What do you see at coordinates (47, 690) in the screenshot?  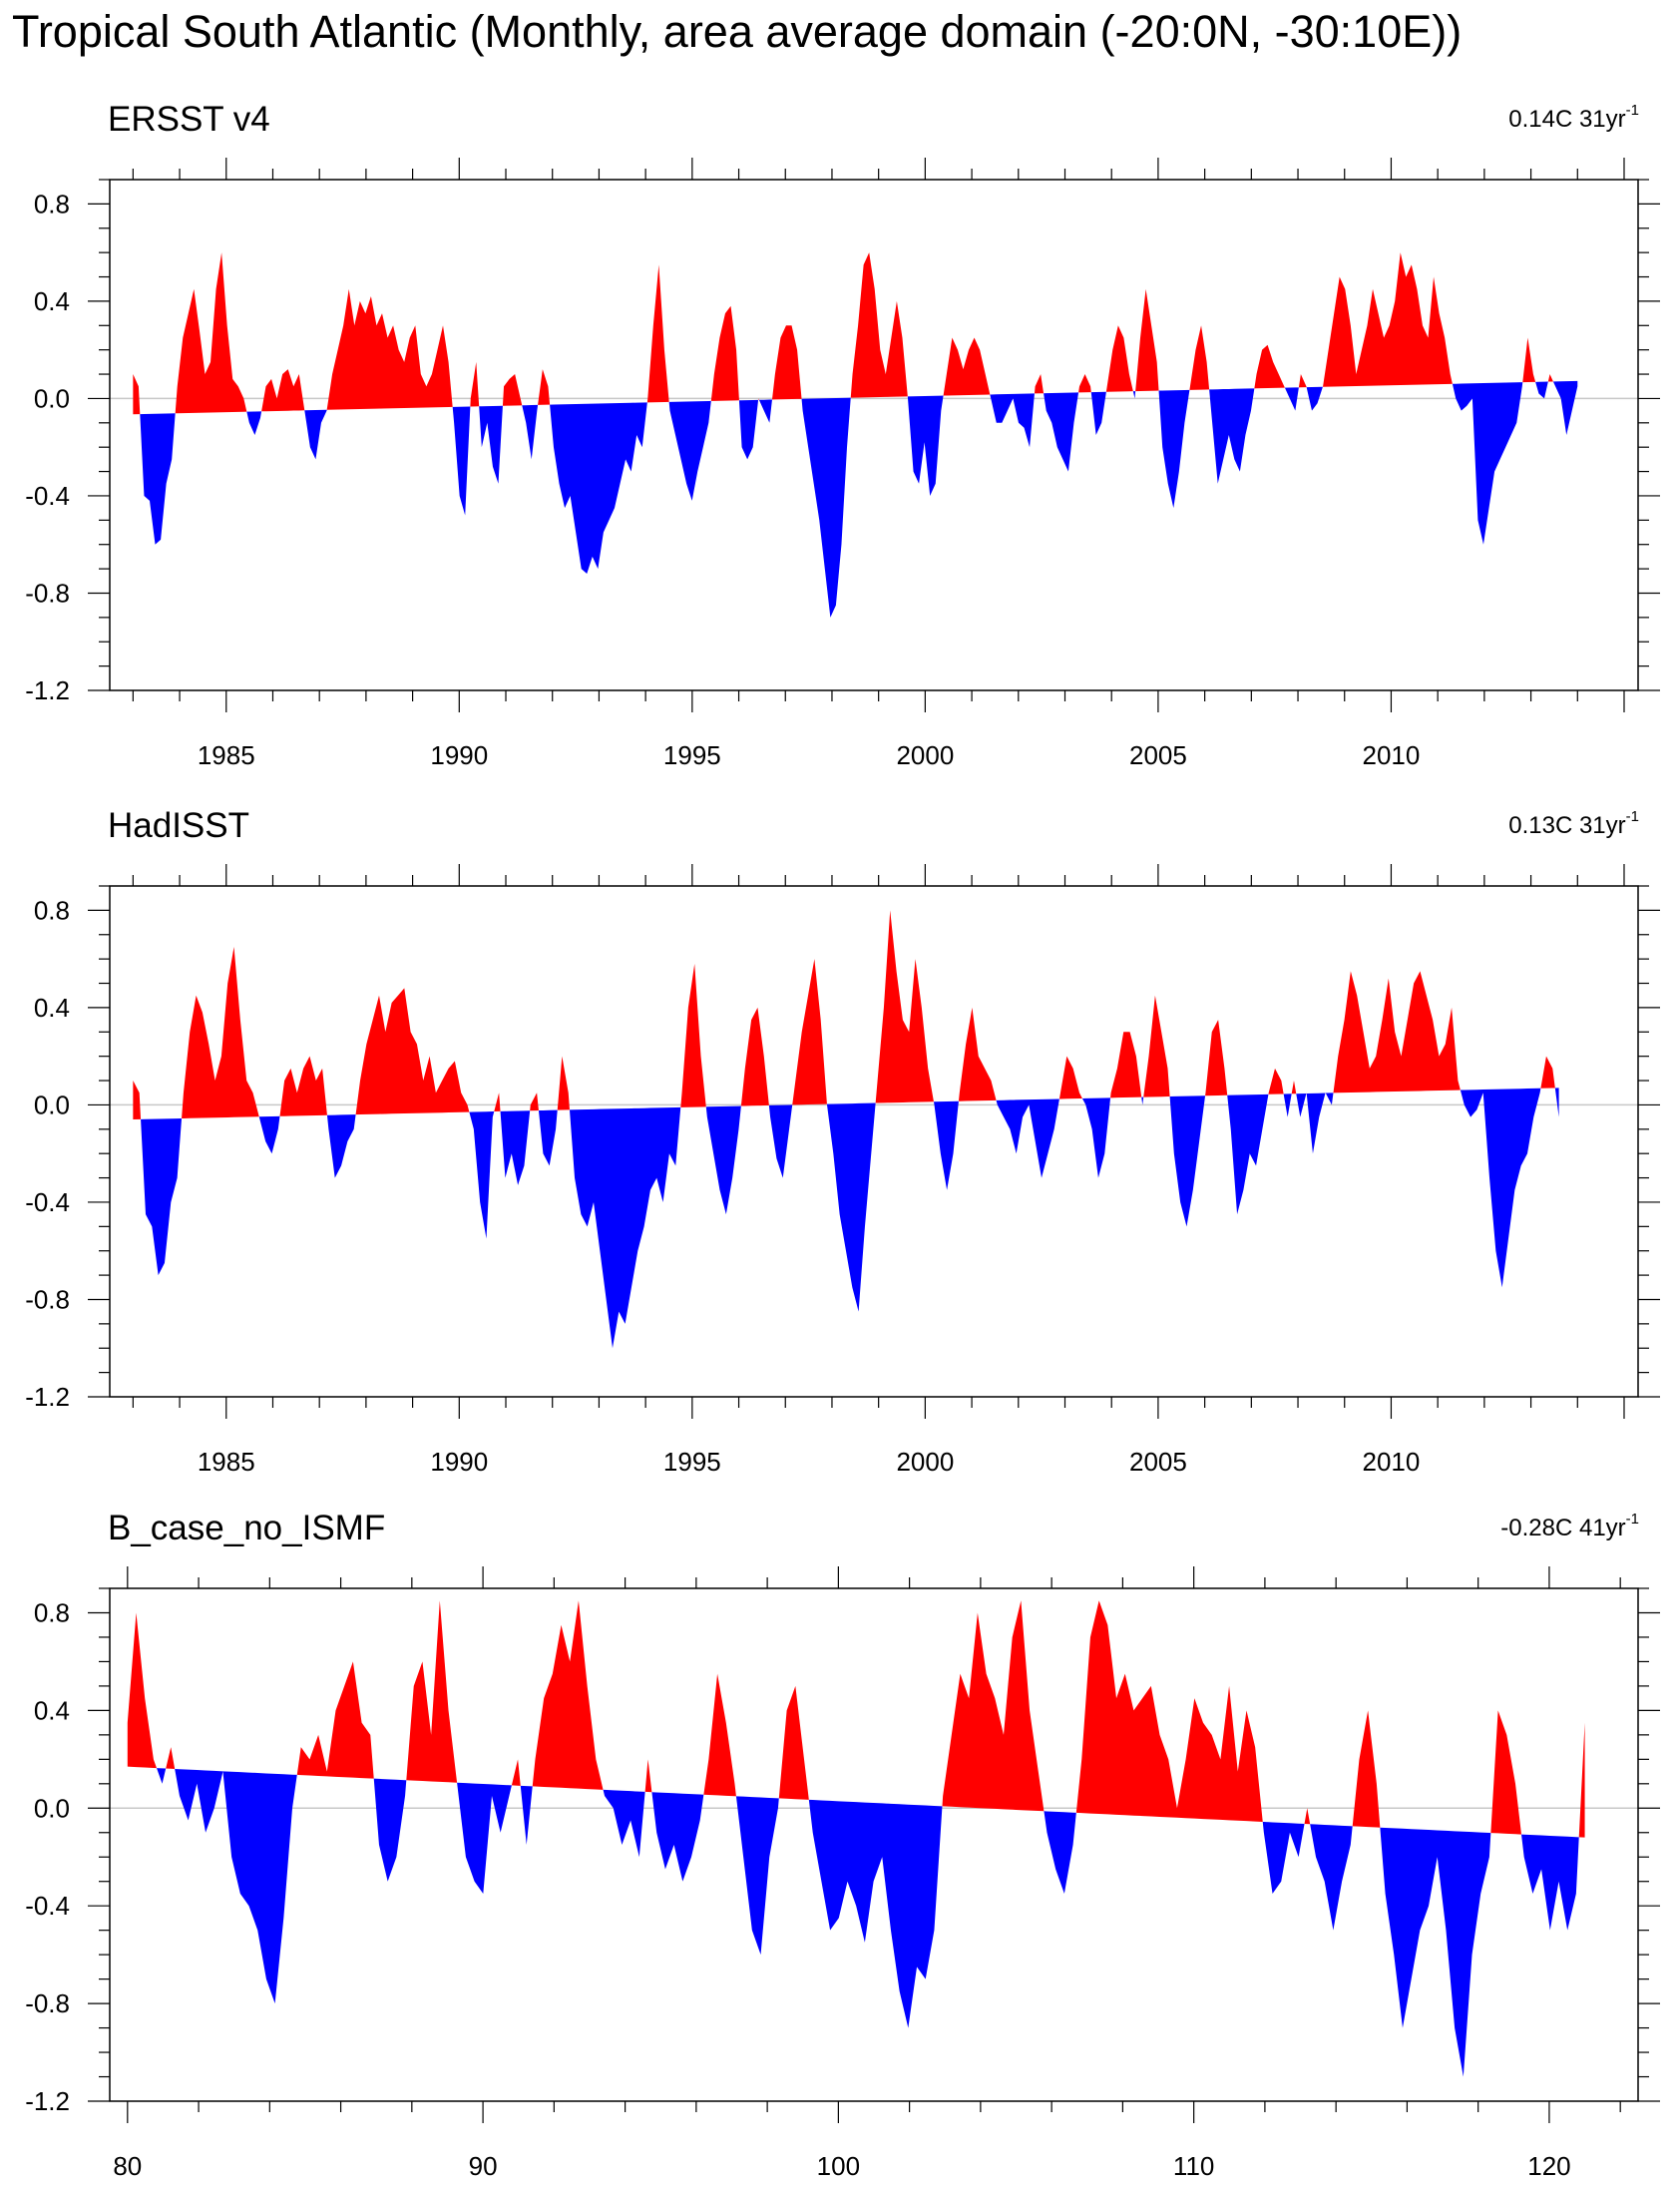 I see `y-tick-label-ersst: -1.2` at bounding box center [47, 690].